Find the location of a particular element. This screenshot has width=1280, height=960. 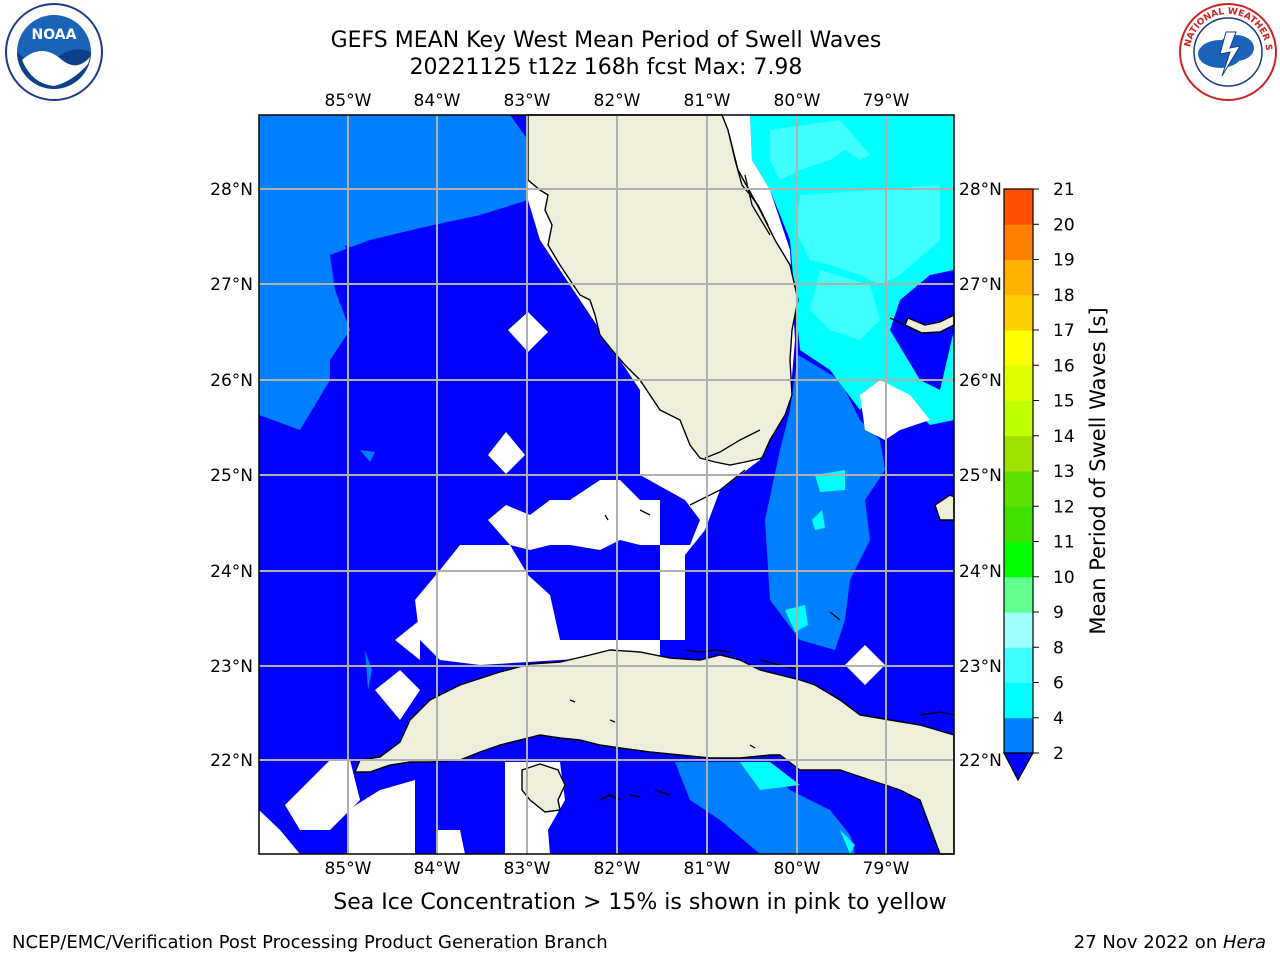

lat-labels-right: 28°N 27°N 26°N 25°N 24°N 23°N 22°N is located at coordinates (980, 475).